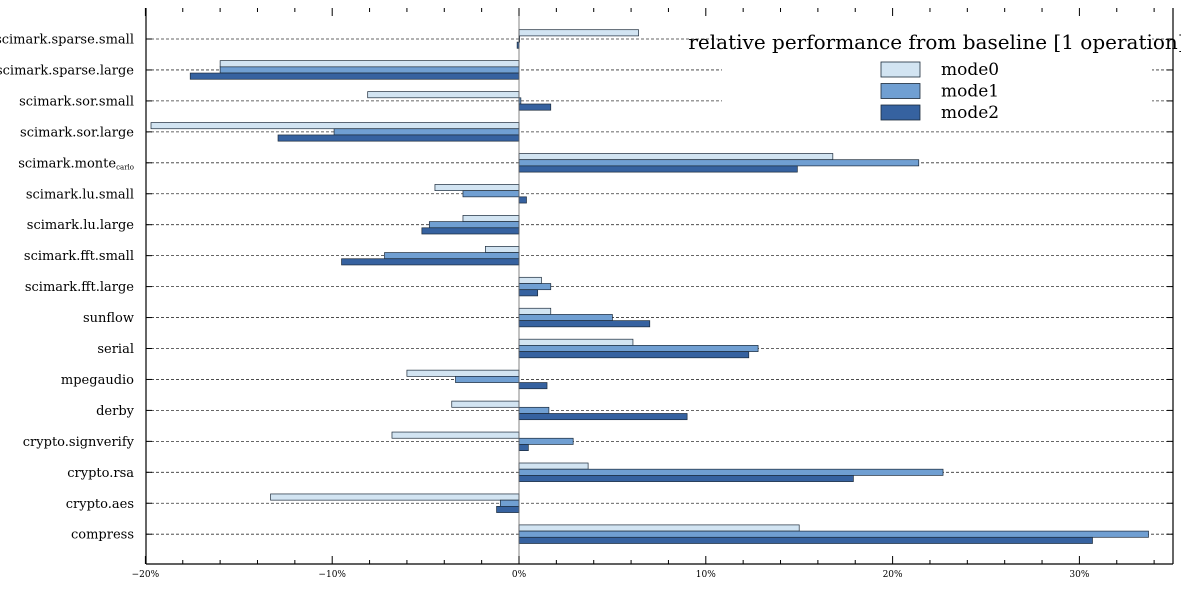 The image size is (1181, 590). What do you see at coordinates (67, 70) in the screenshot?
I see `category-label: scimark.sparse.large` at bounding box center [67, 70].